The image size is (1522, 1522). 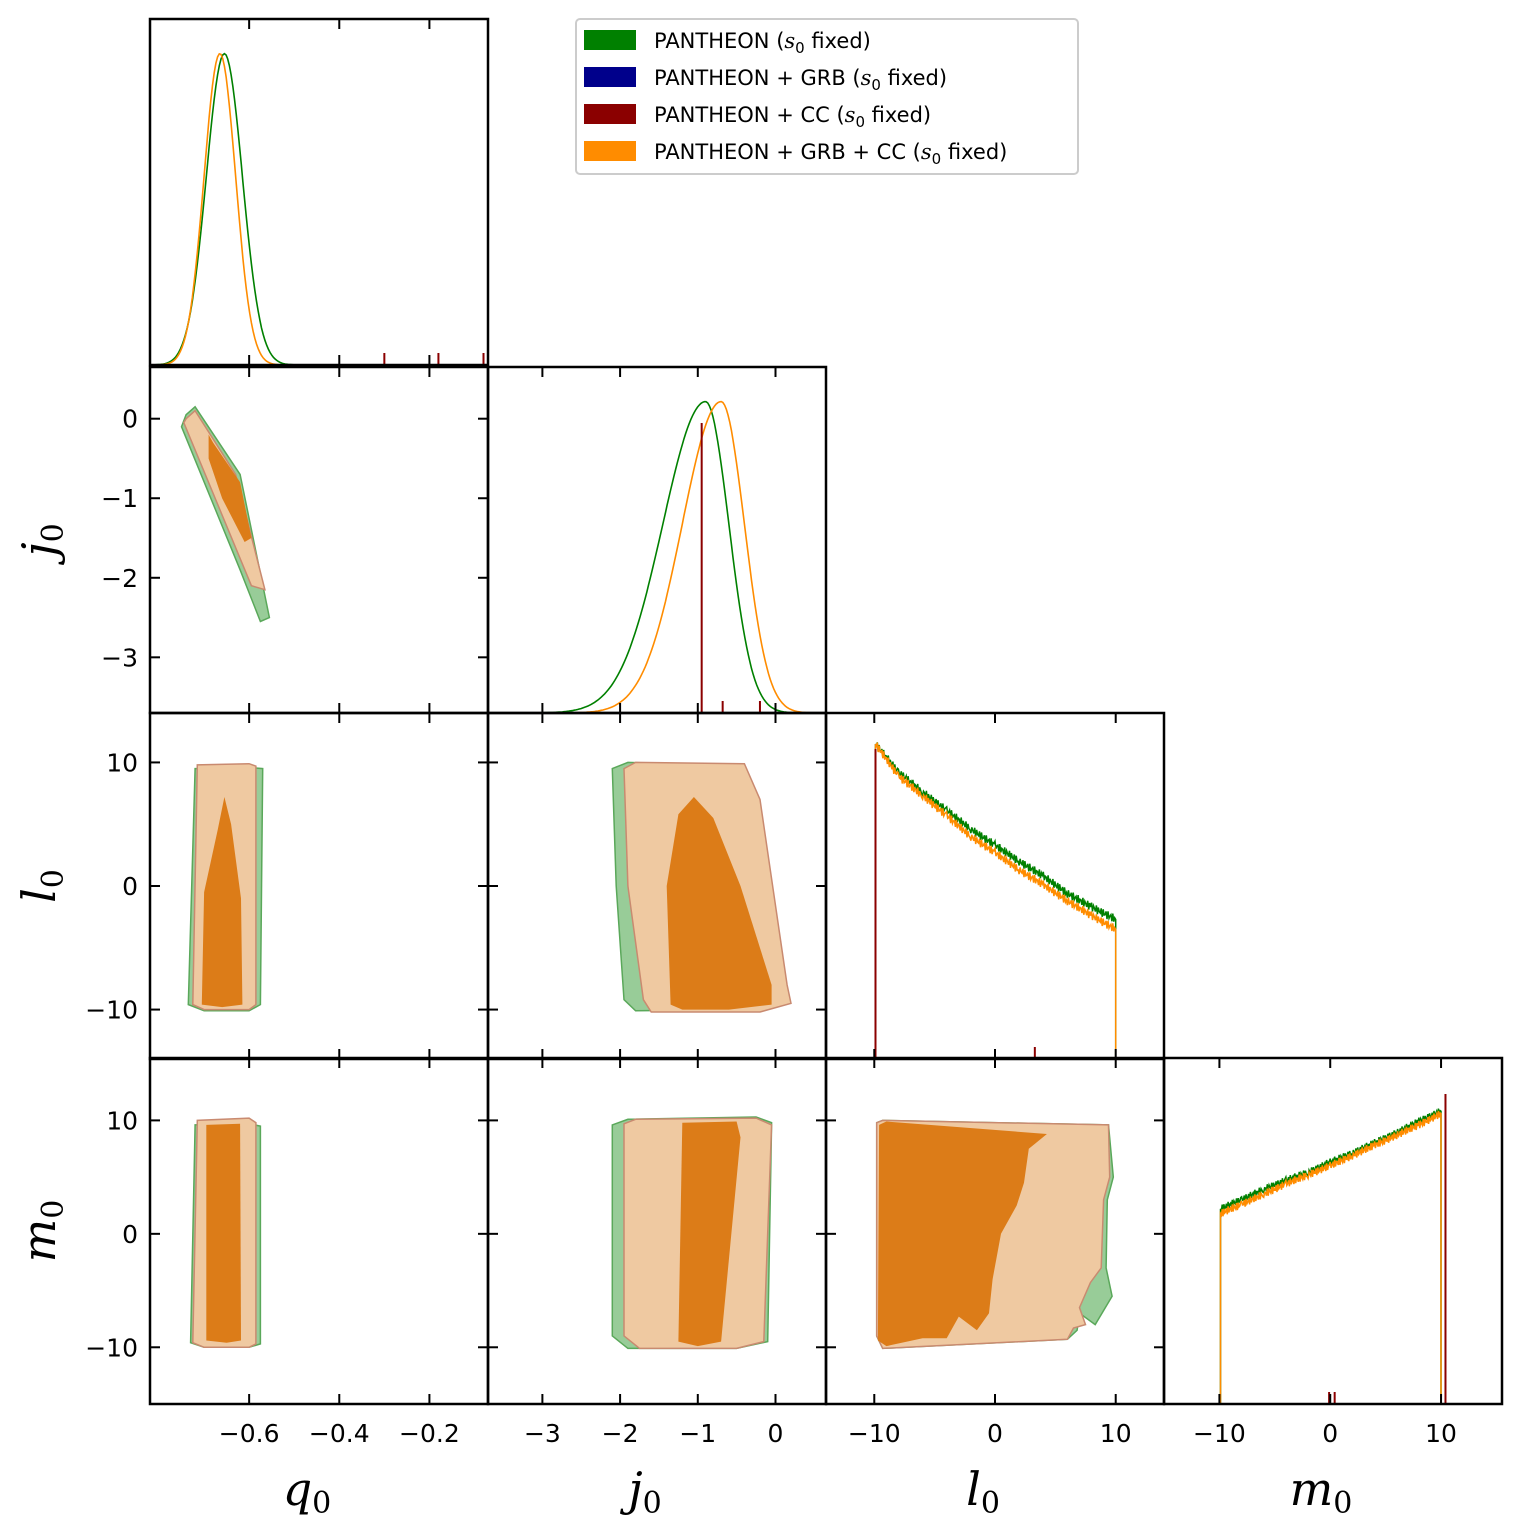 What do you see at coordinates (1116, 1433) in the screenshot?
I see `l0-x-tick-label: 10` at bounding box center [1116, 1433].